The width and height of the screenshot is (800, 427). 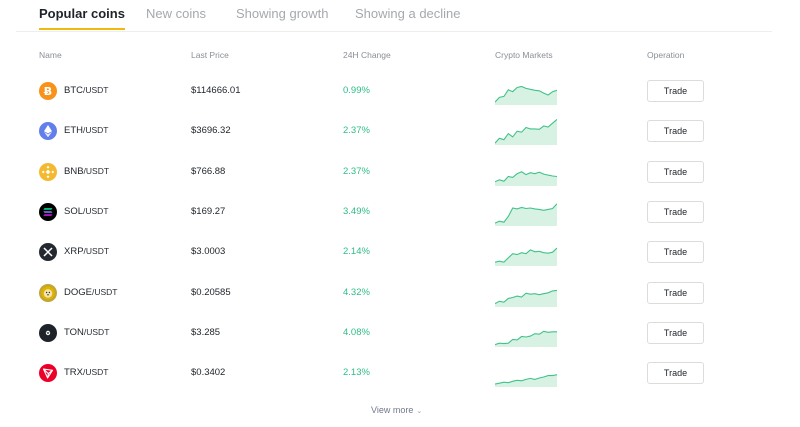 What do you see at coordinates (48, 131) in the screenshot?
I see `ethereum-icon` at bounding box center [48, 131].